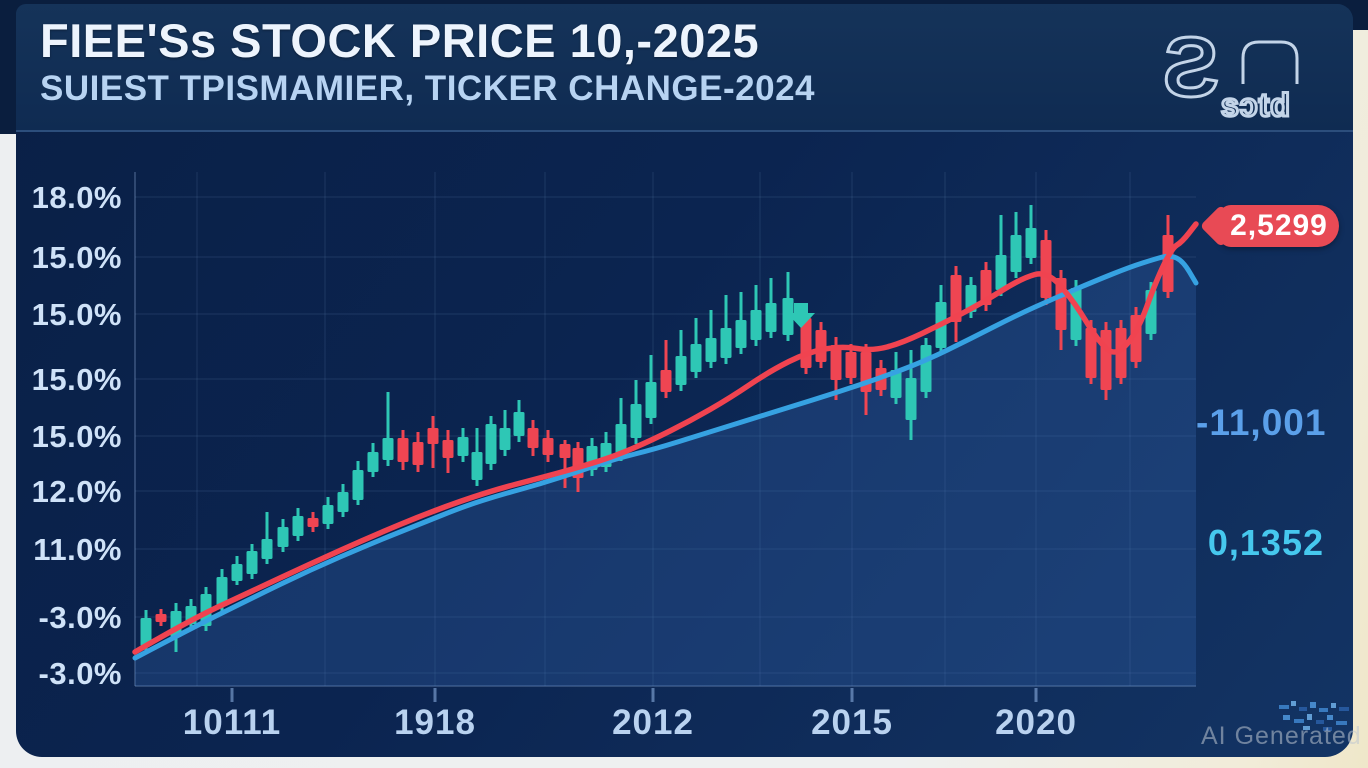 This screenshot has height=768, width=1368. Describe the element at coordinates (1256, 104) in the screenshot. I see `logo-wordmark: sɔtd` at that location.